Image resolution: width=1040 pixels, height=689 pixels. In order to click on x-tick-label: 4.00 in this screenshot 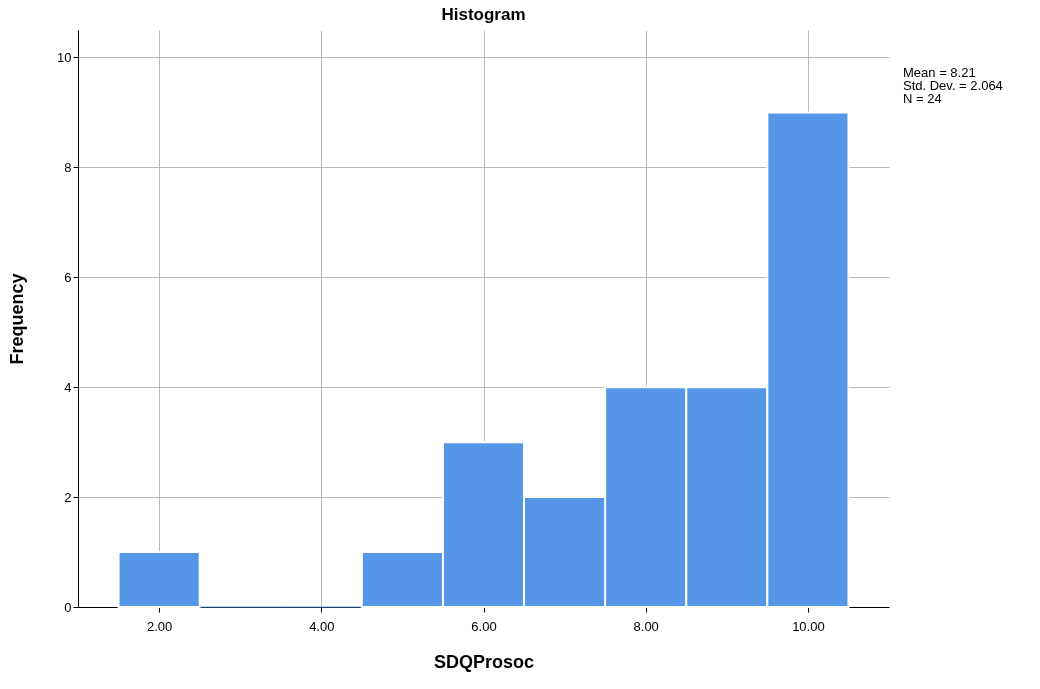, I will do `click(322, 626)`.